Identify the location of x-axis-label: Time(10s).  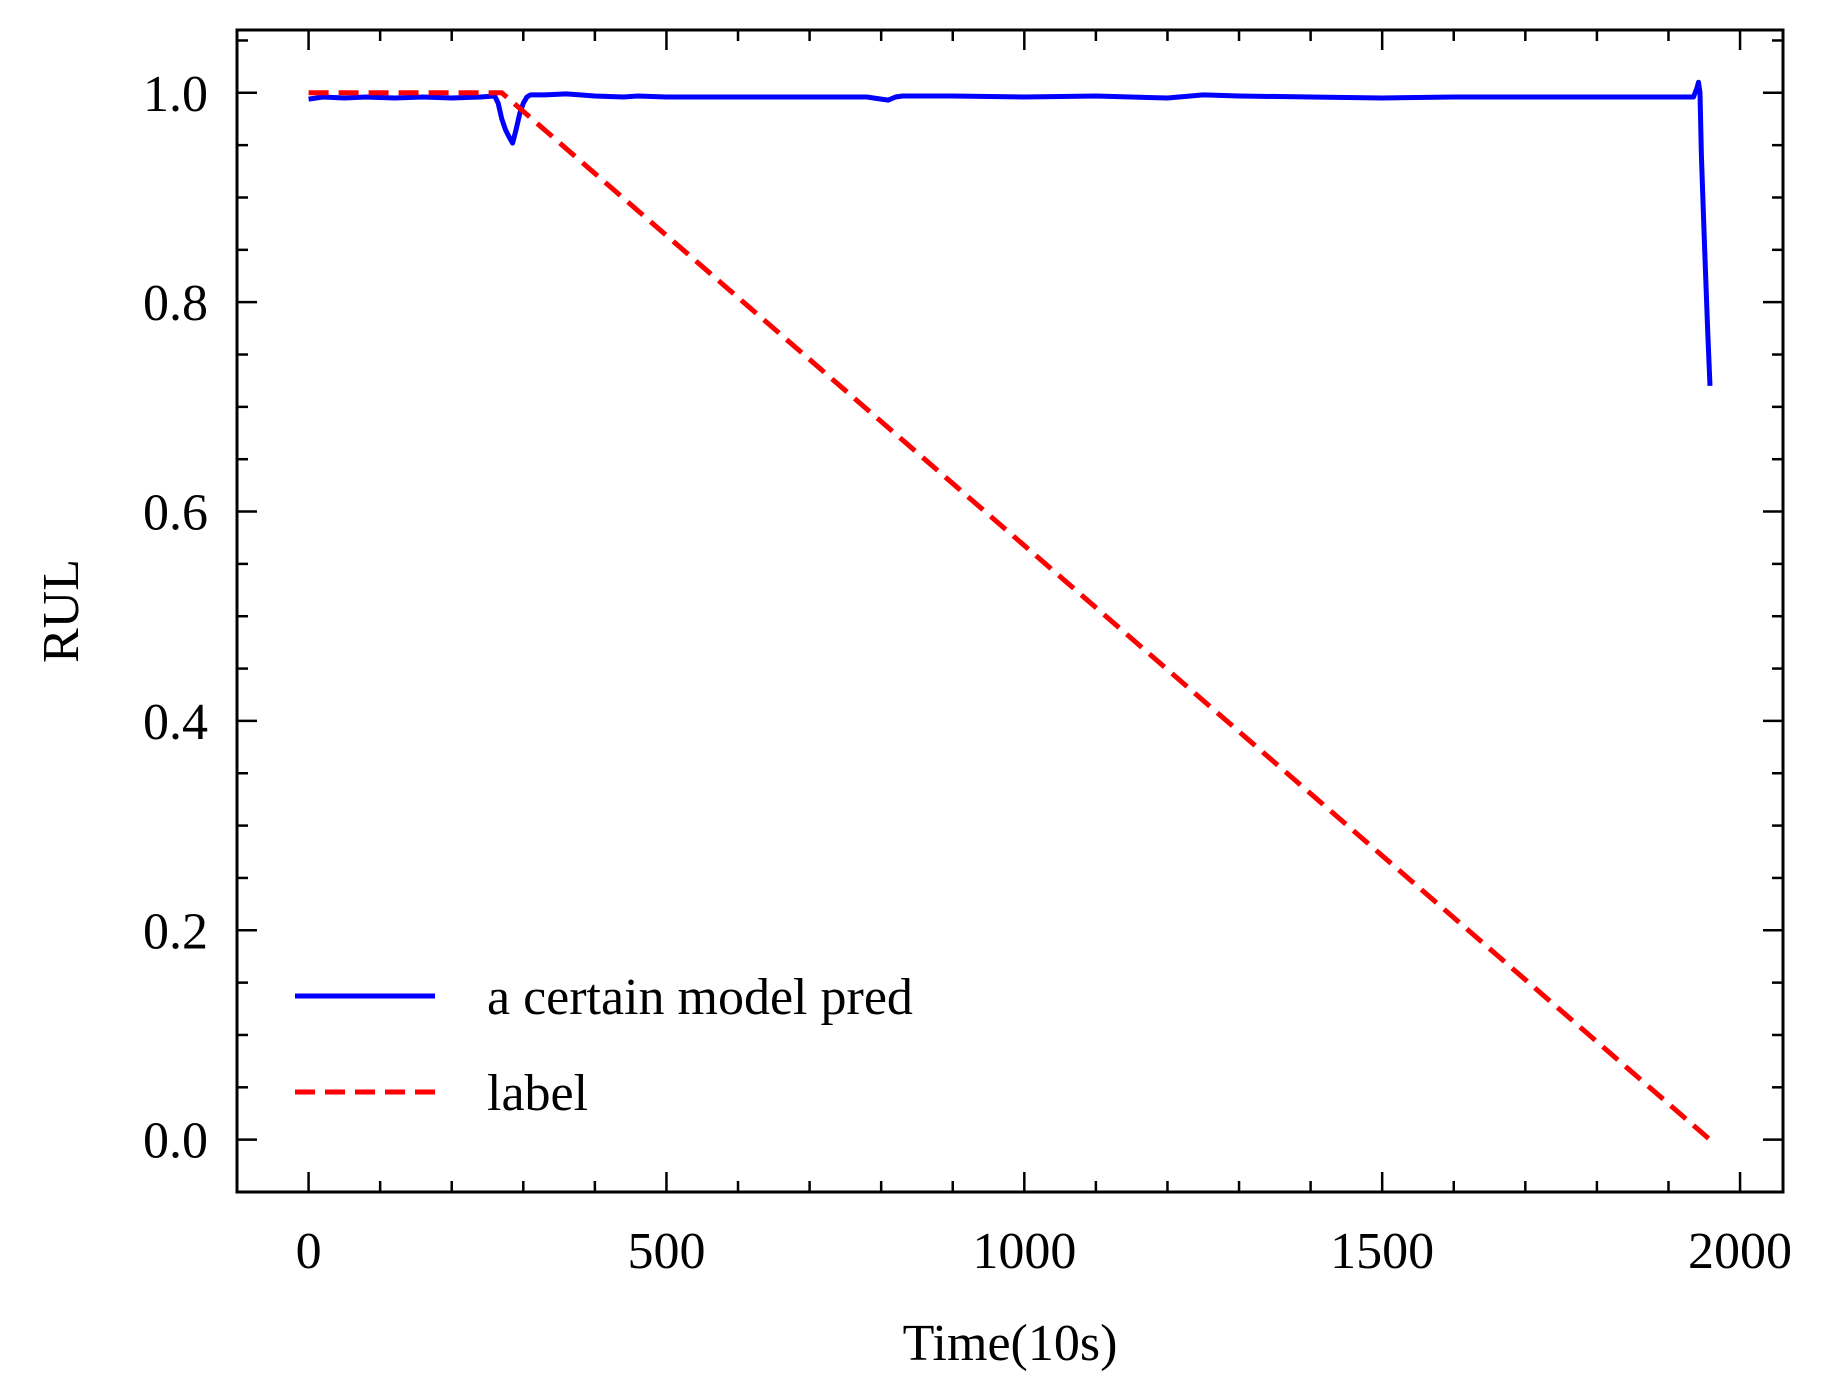
(1010, 1343).